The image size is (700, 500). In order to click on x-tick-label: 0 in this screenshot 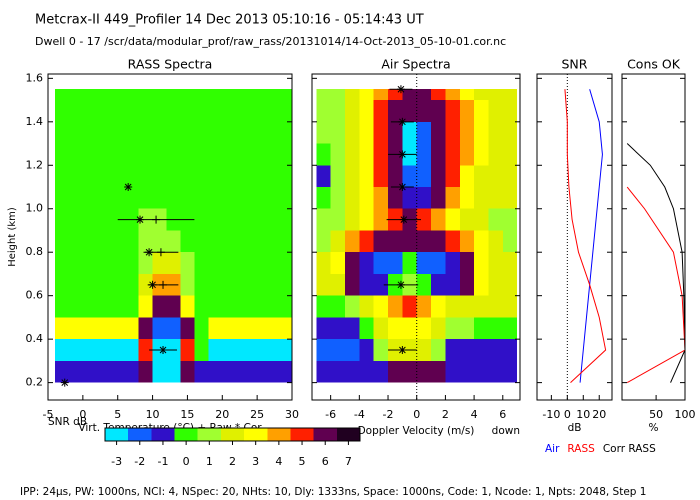, I will do `click(567, 414)`.